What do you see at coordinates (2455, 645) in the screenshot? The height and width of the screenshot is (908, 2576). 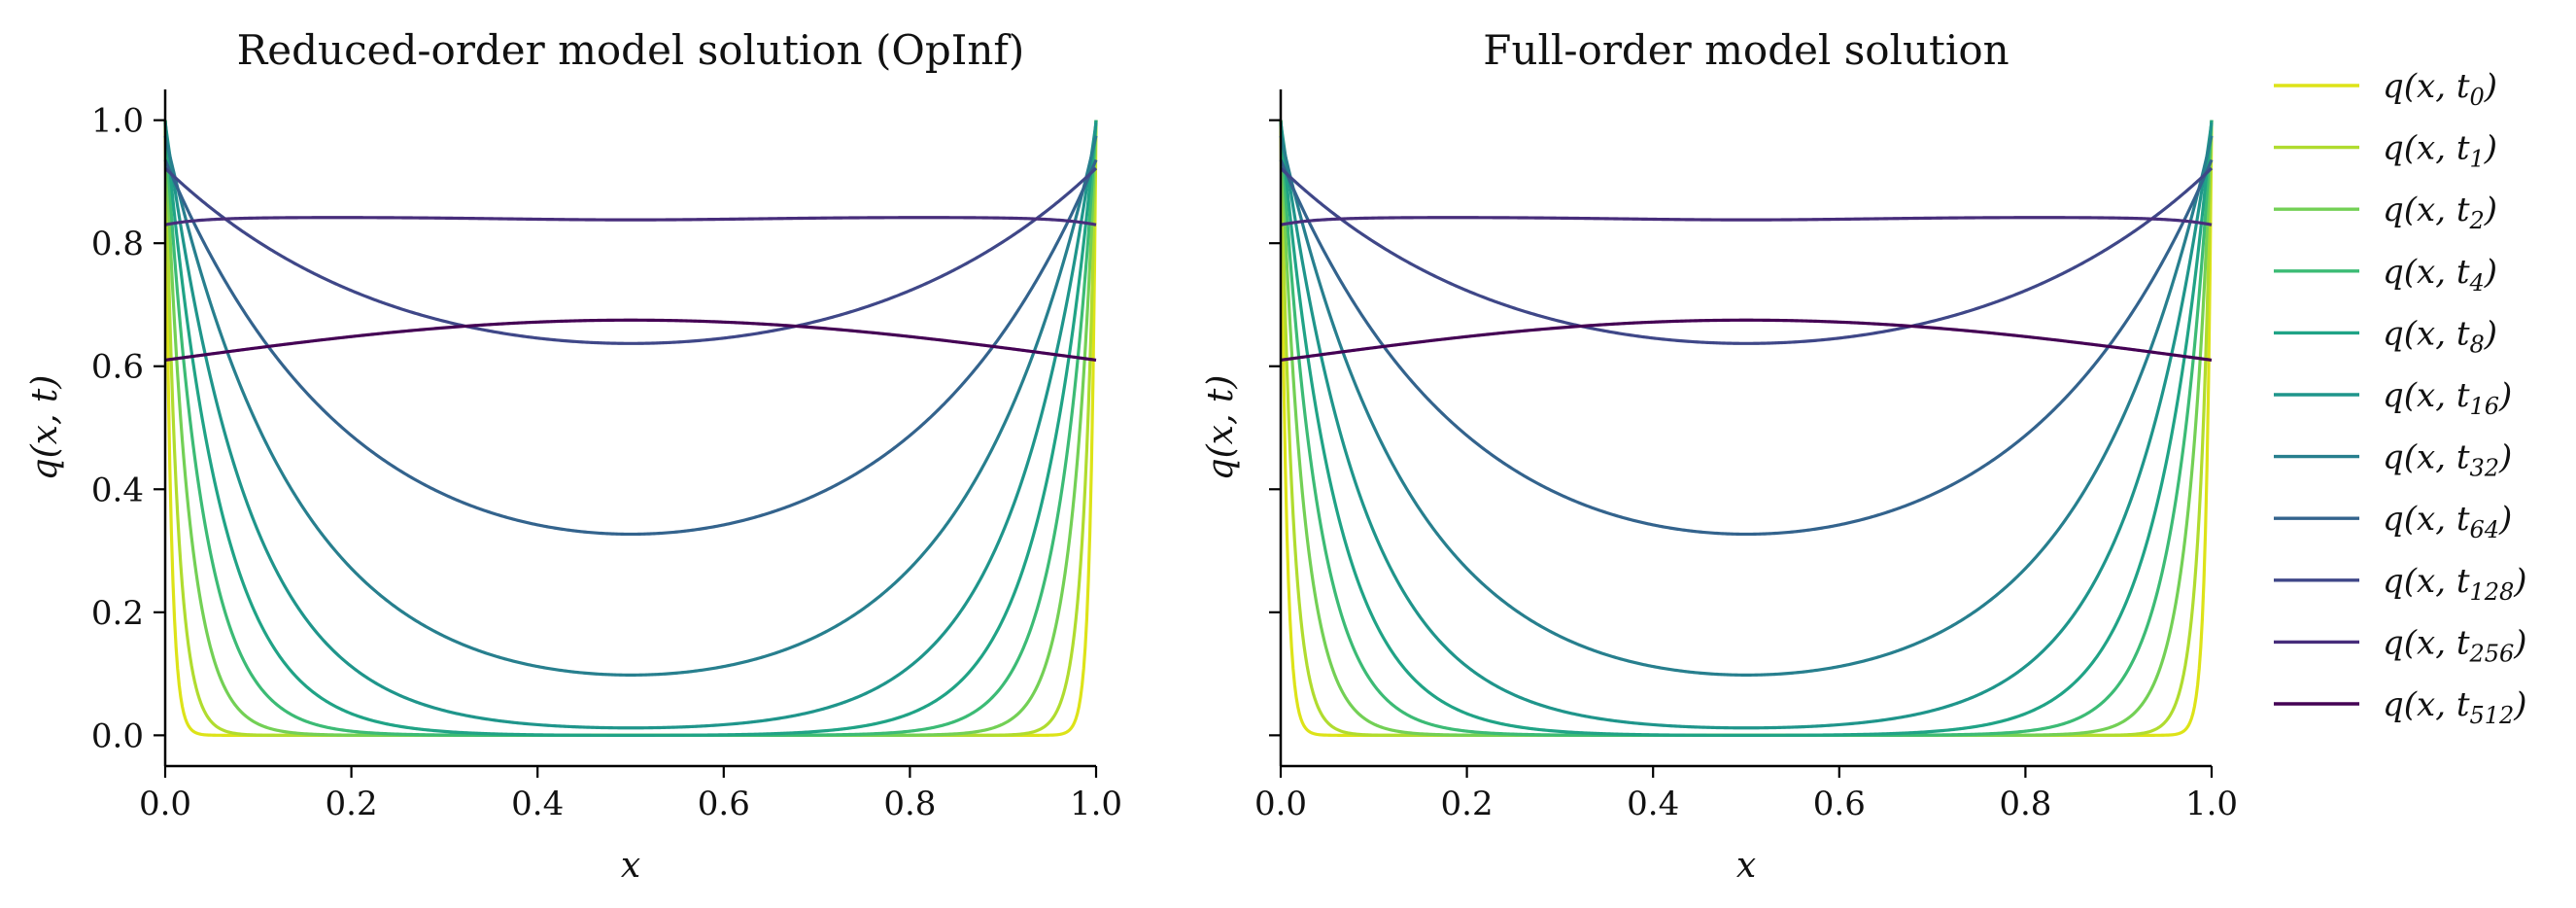 I see `legend-label: q(x, t256)` at bounding box center [2455, 645].